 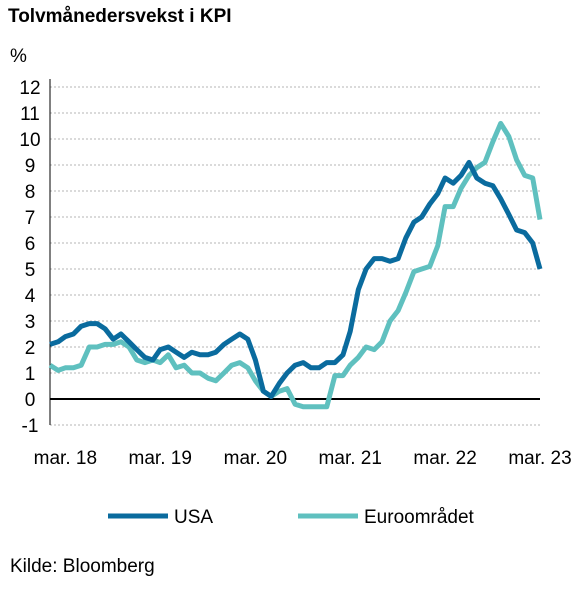 What do you see at coordinates (29, 88) in the screenshot?
I see `y-tick-label: 12` at bounding box center [29, 88].